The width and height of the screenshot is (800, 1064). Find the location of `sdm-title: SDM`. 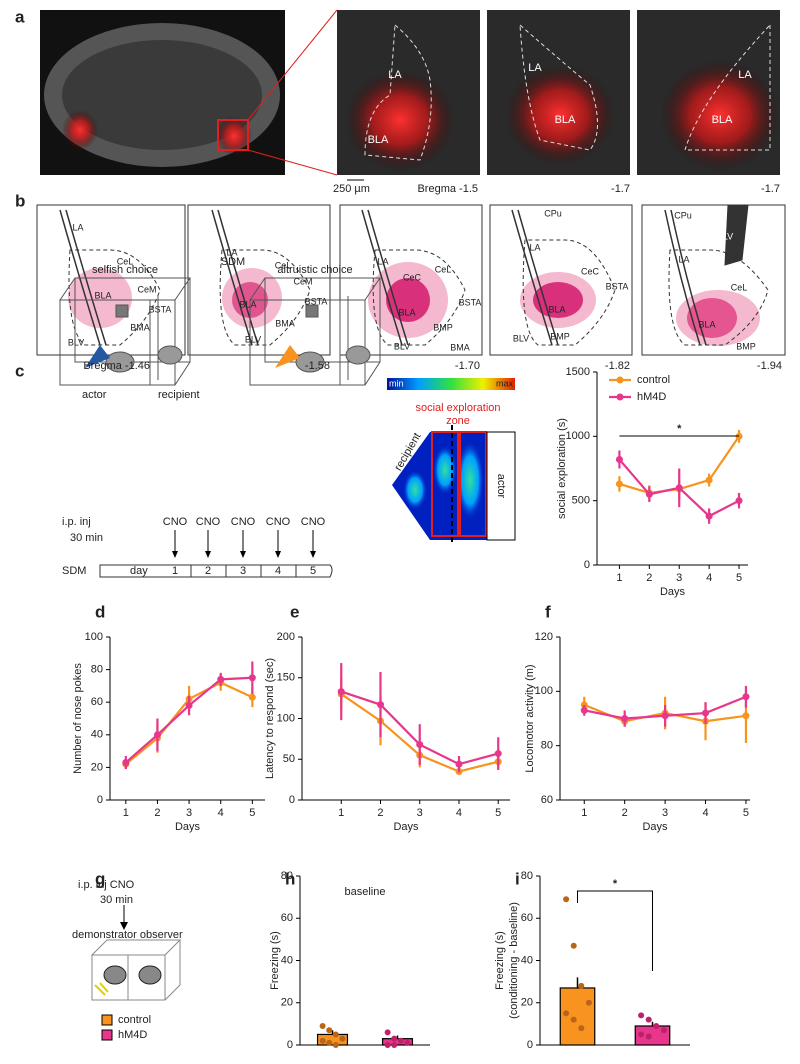

sdm-title: SDM is located at coordinates (233, 262).